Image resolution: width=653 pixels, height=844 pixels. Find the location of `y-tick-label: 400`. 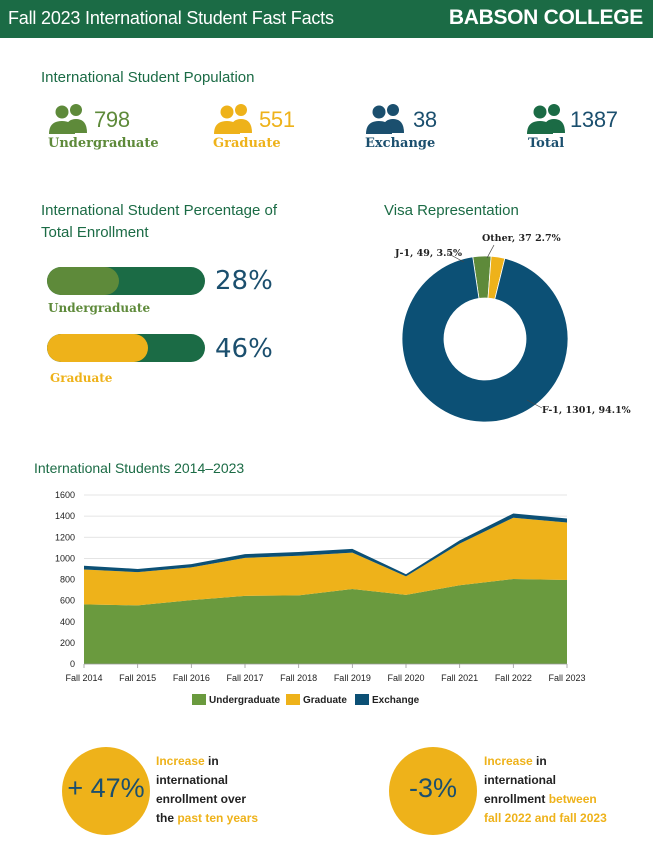

y-tick-label: 400 is located at coordinates (67, 622).